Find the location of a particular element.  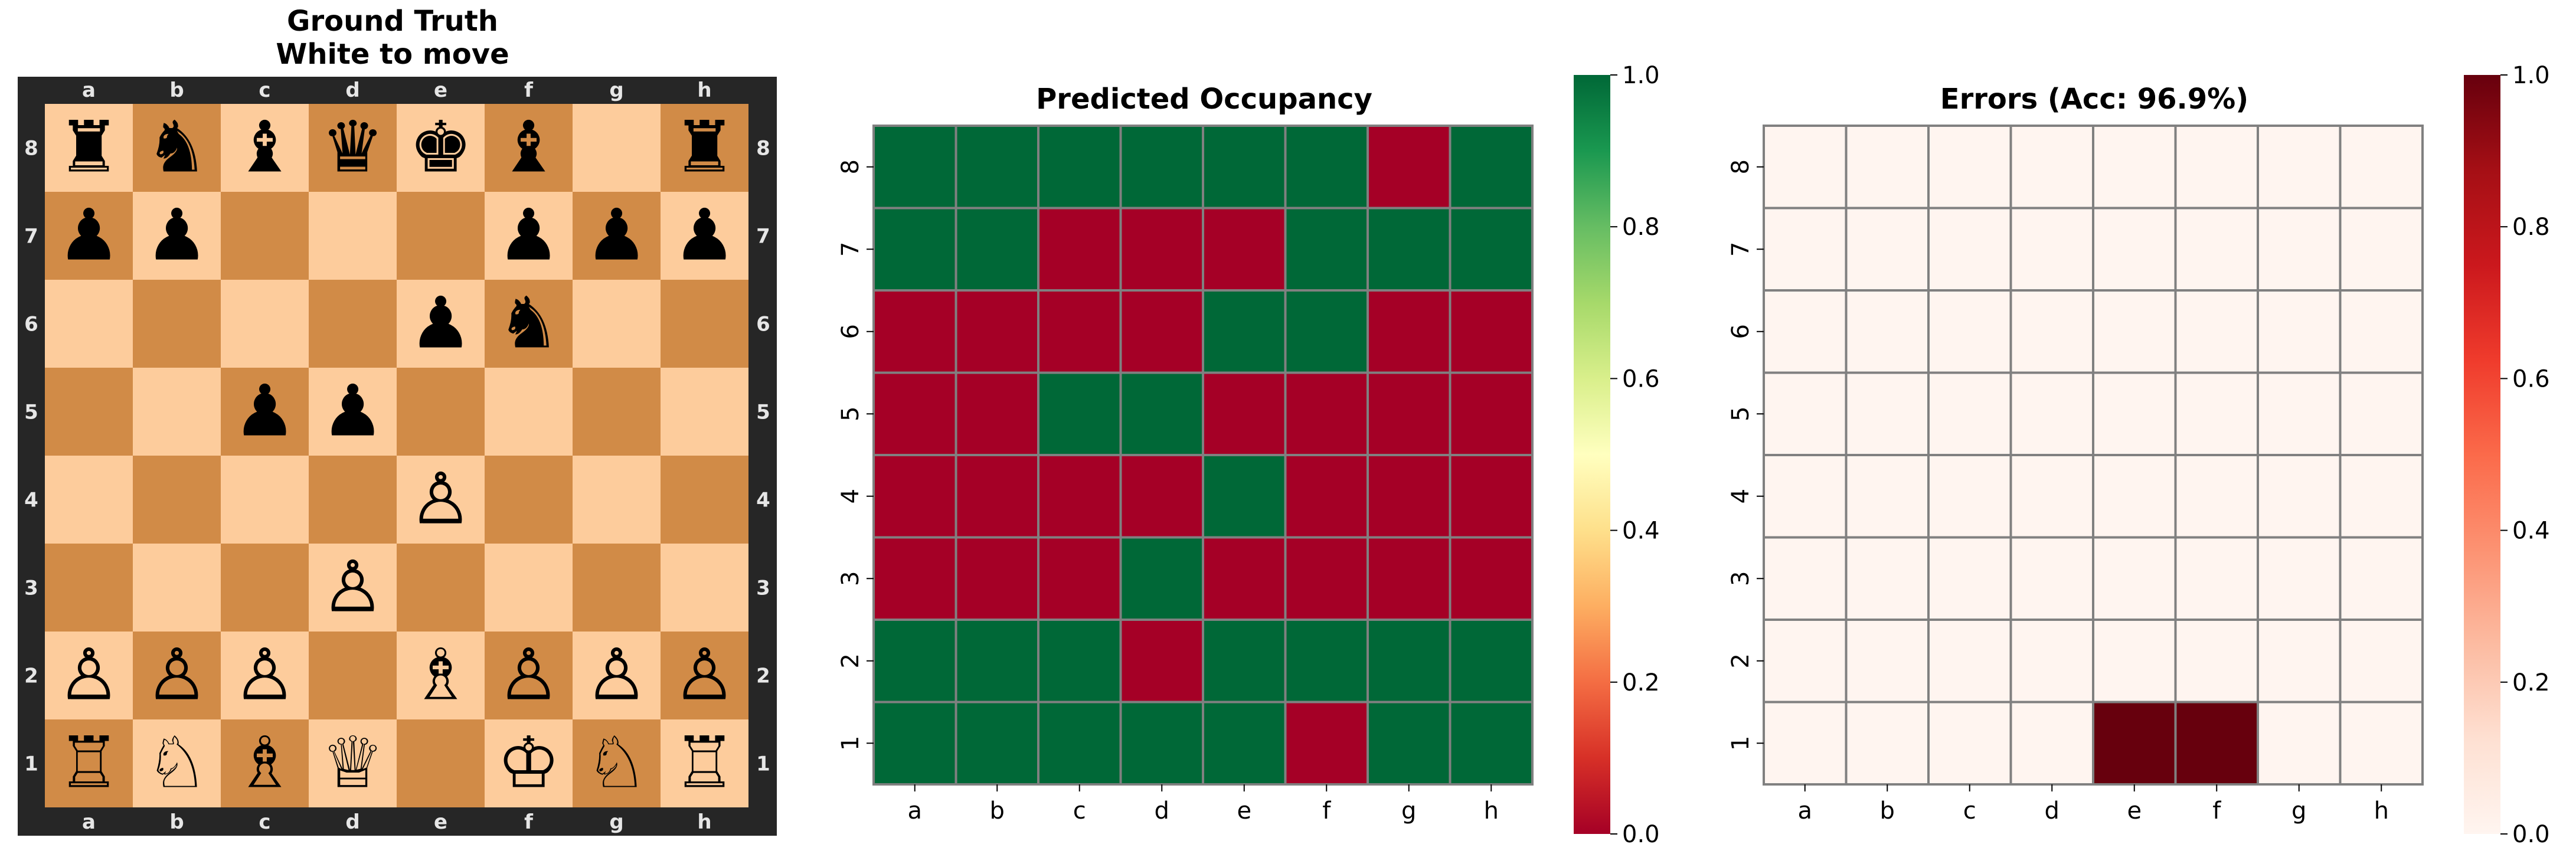

piece-h8: ♜ is located at coordinates (705, 148).